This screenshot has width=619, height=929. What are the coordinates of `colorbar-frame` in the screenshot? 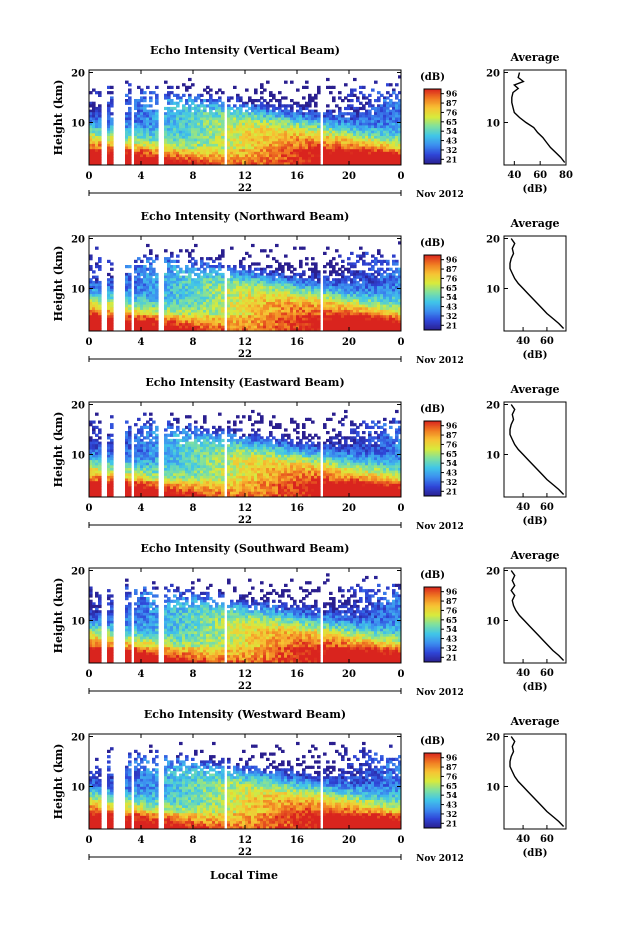 It's located at (432, 292).